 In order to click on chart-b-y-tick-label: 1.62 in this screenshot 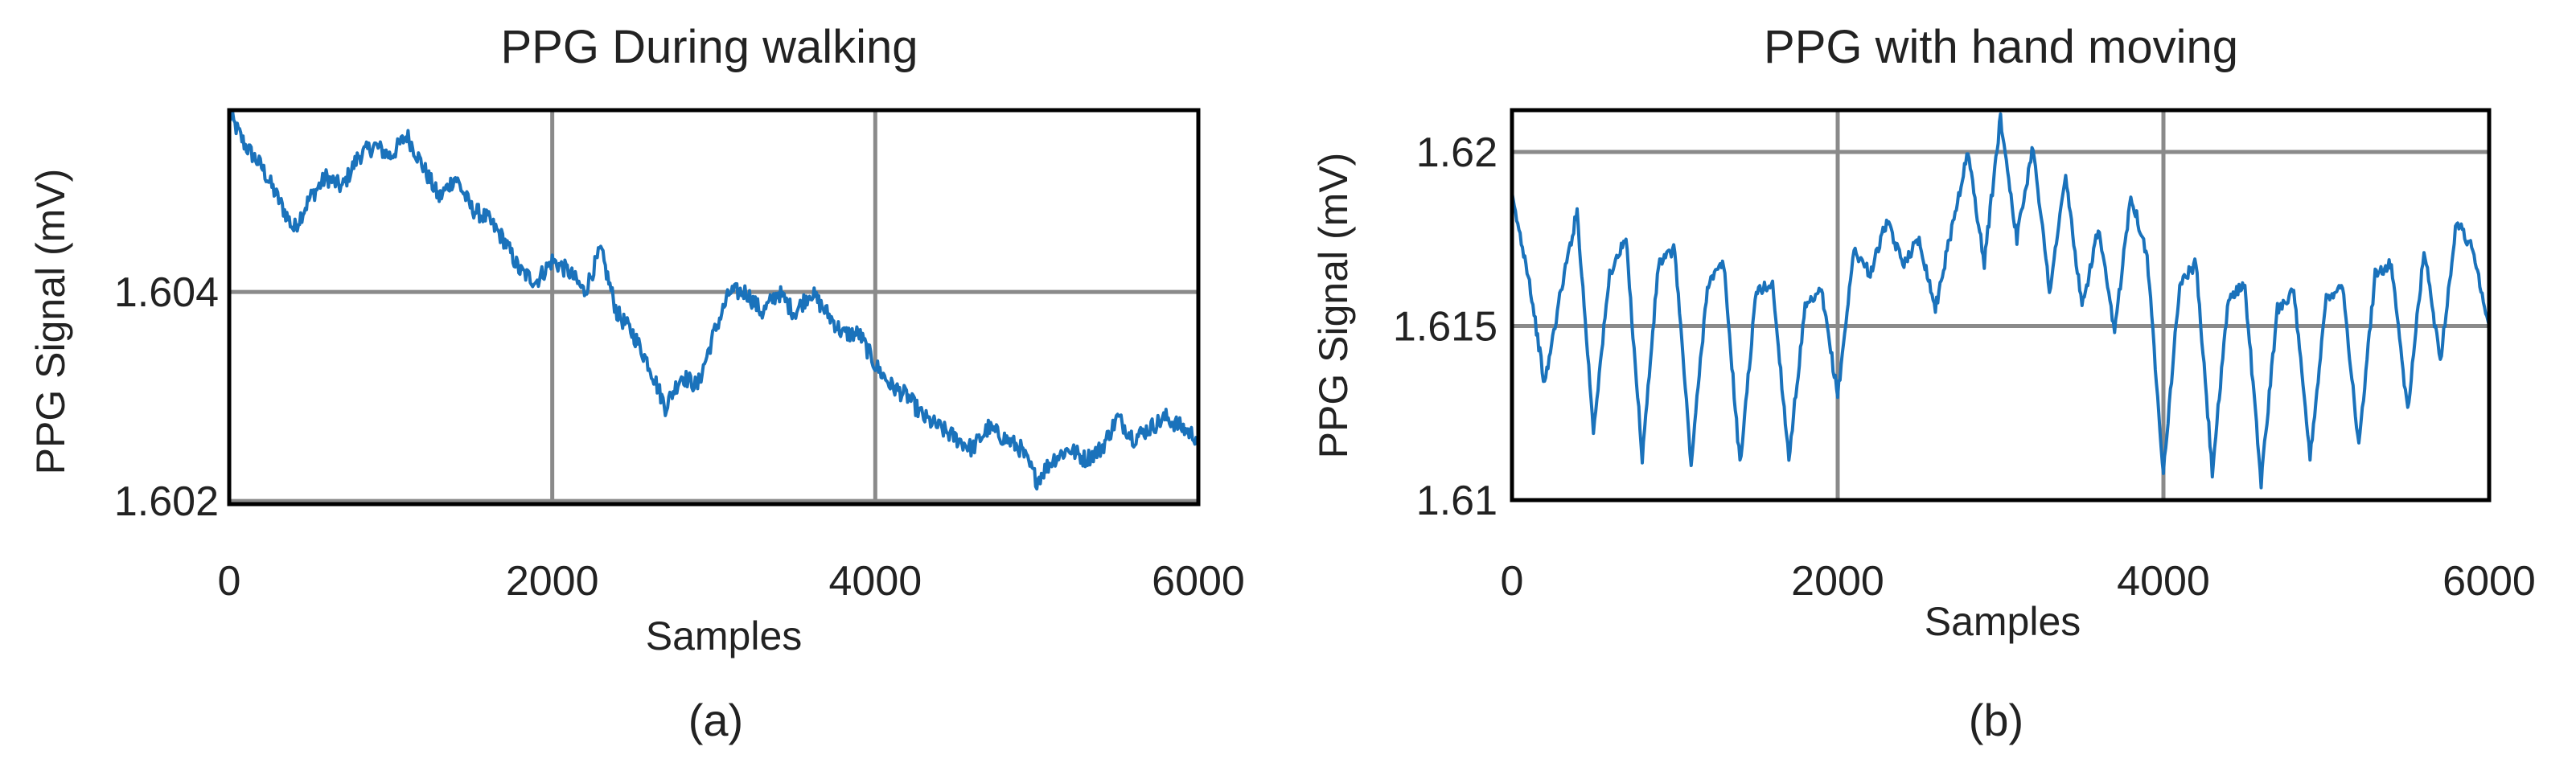, I will do `click(1457, 152)`.